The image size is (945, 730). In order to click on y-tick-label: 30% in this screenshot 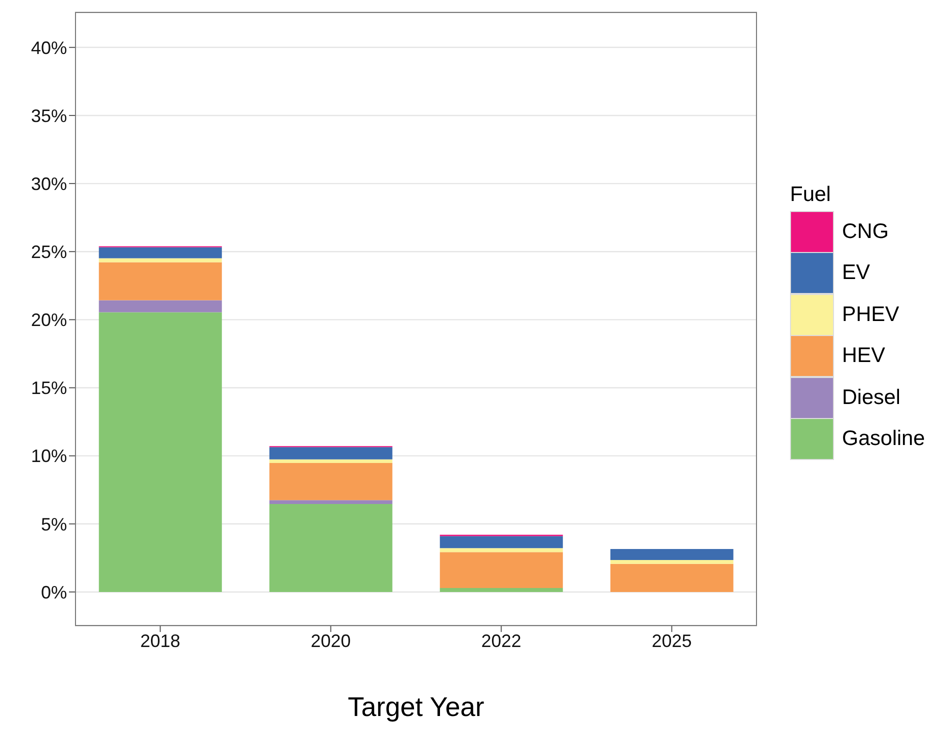, I will do `click(48, 184)`.